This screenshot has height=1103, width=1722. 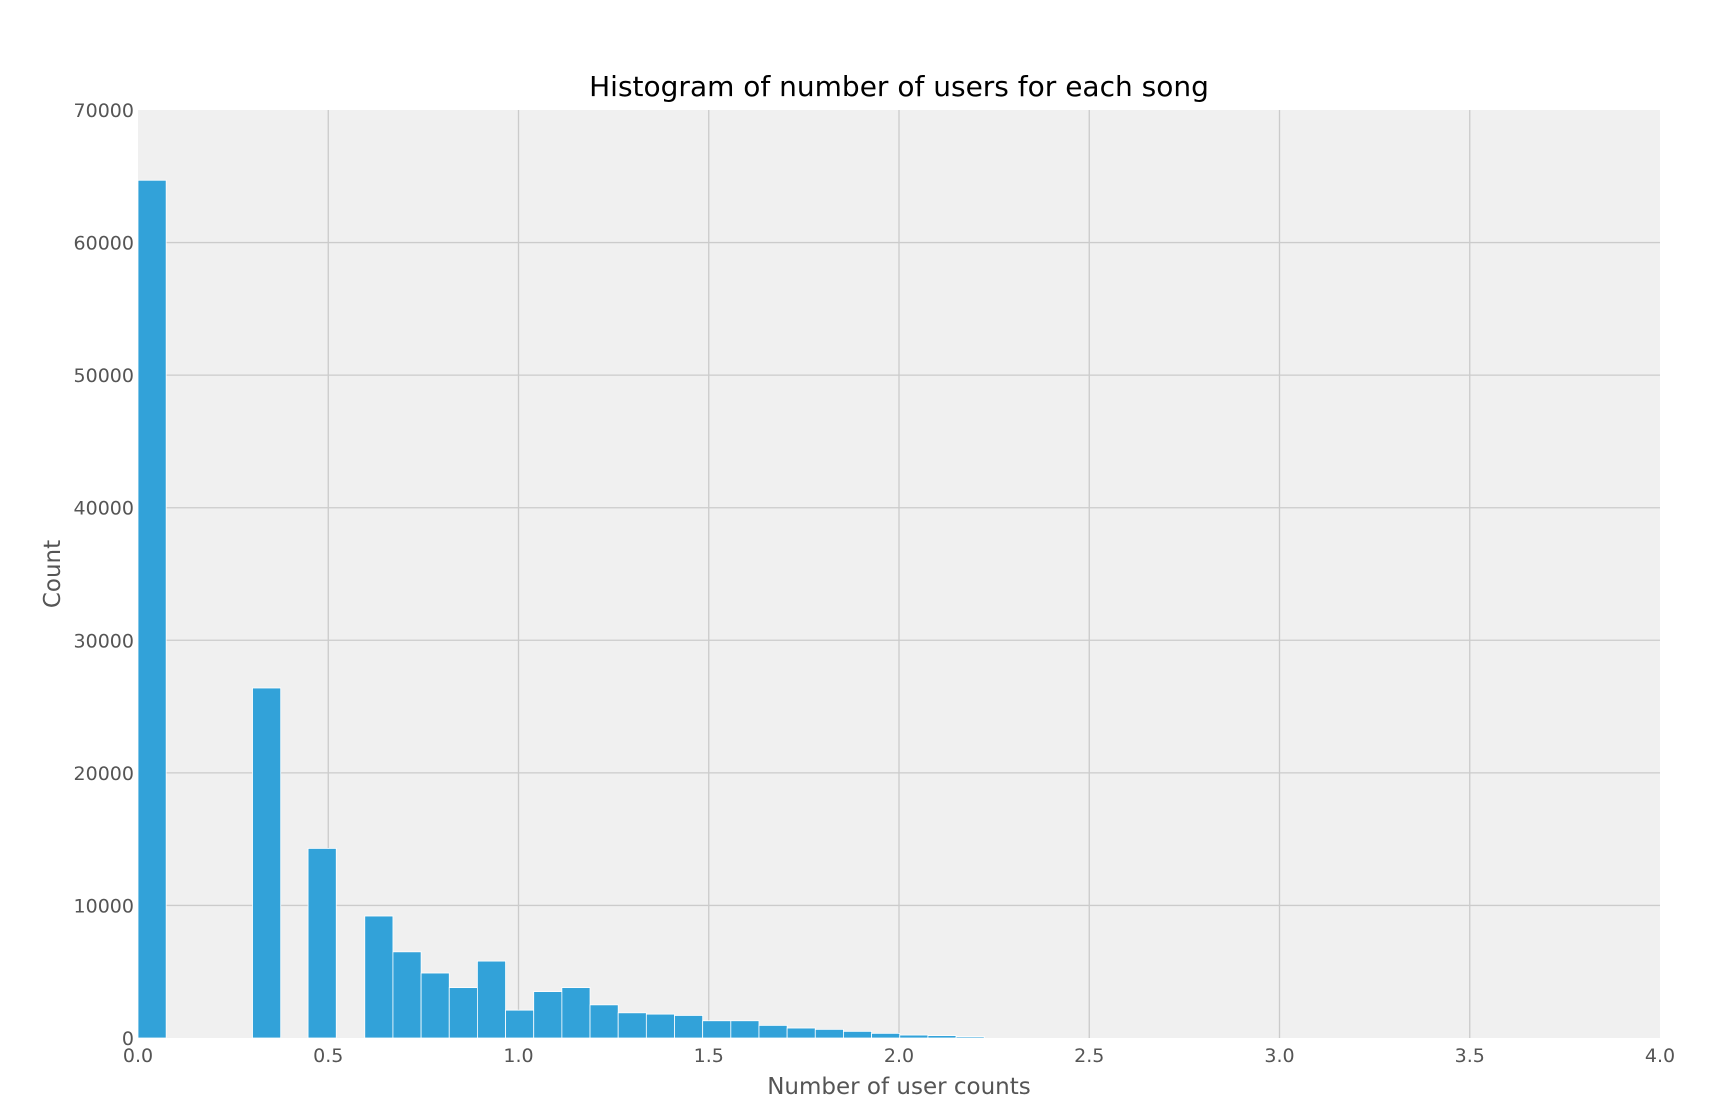 What do you see at coordinates (899, 1087) in the screenshot?
I see `x-axis-label: Number of user counts` at bounding box center [899, 1087].